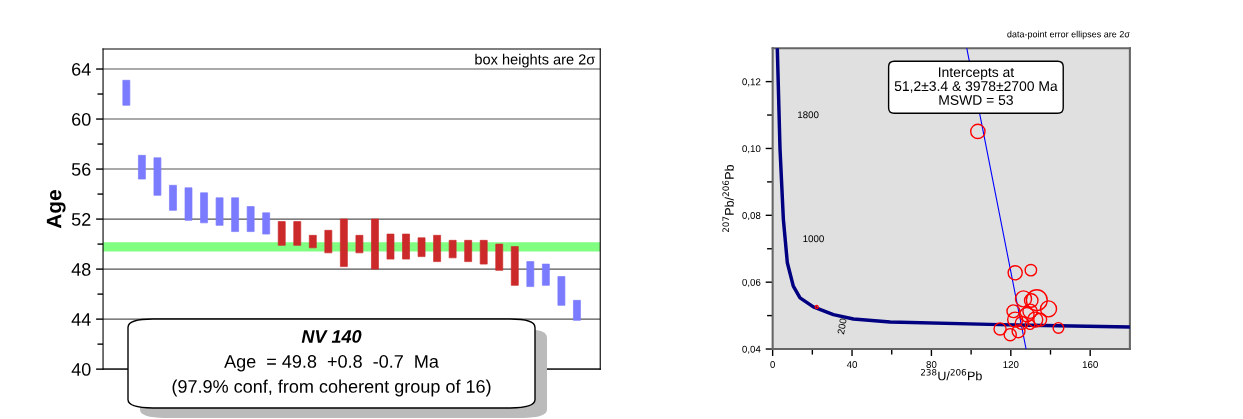  I want to click on y-tick-label: 0,12, so click(751, 82).